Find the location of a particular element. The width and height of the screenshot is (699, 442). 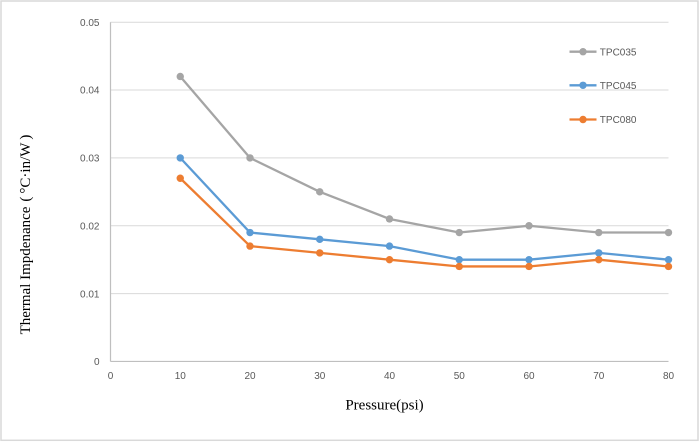

svg-text: TPC080 is located at coordinates (618, 120).